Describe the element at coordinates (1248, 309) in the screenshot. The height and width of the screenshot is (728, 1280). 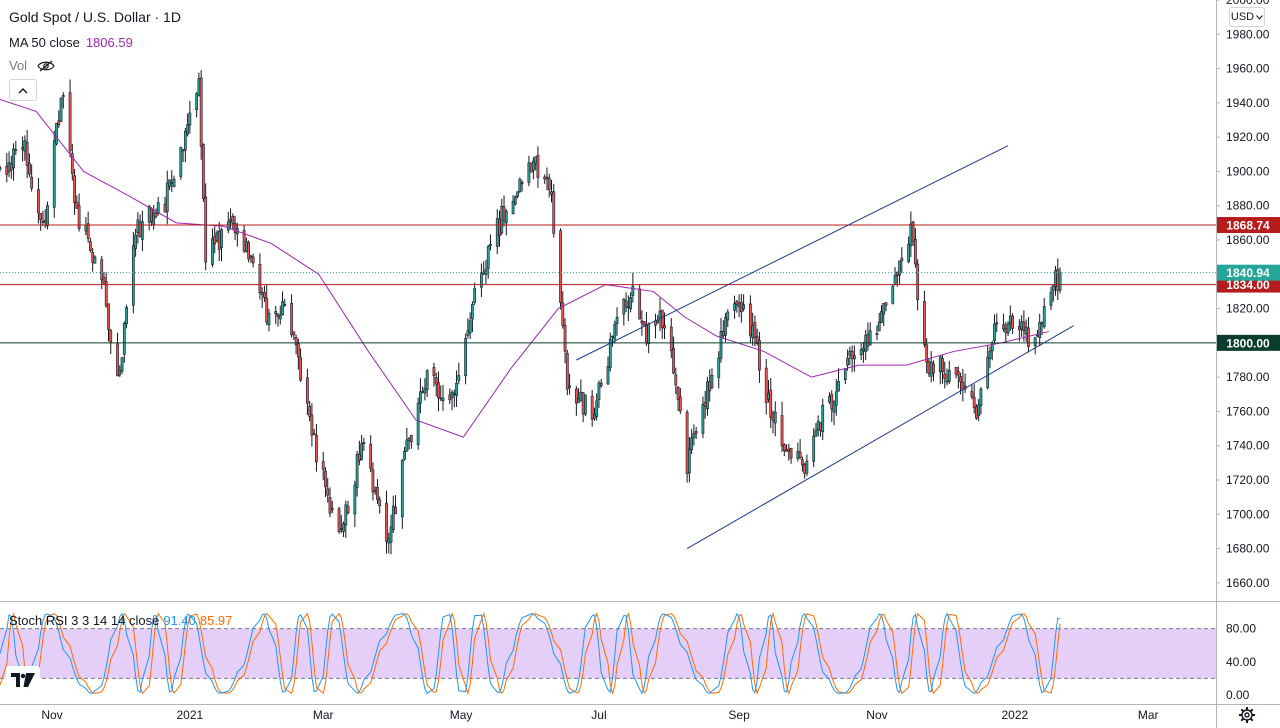
I see `price-tick-label: 1820.00` at that location.